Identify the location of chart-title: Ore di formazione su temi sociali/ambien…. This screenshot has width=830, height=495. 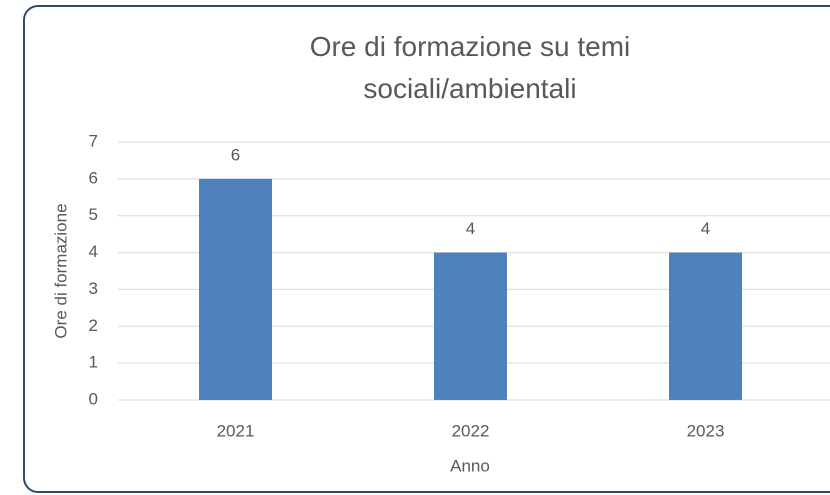
(470, 67).